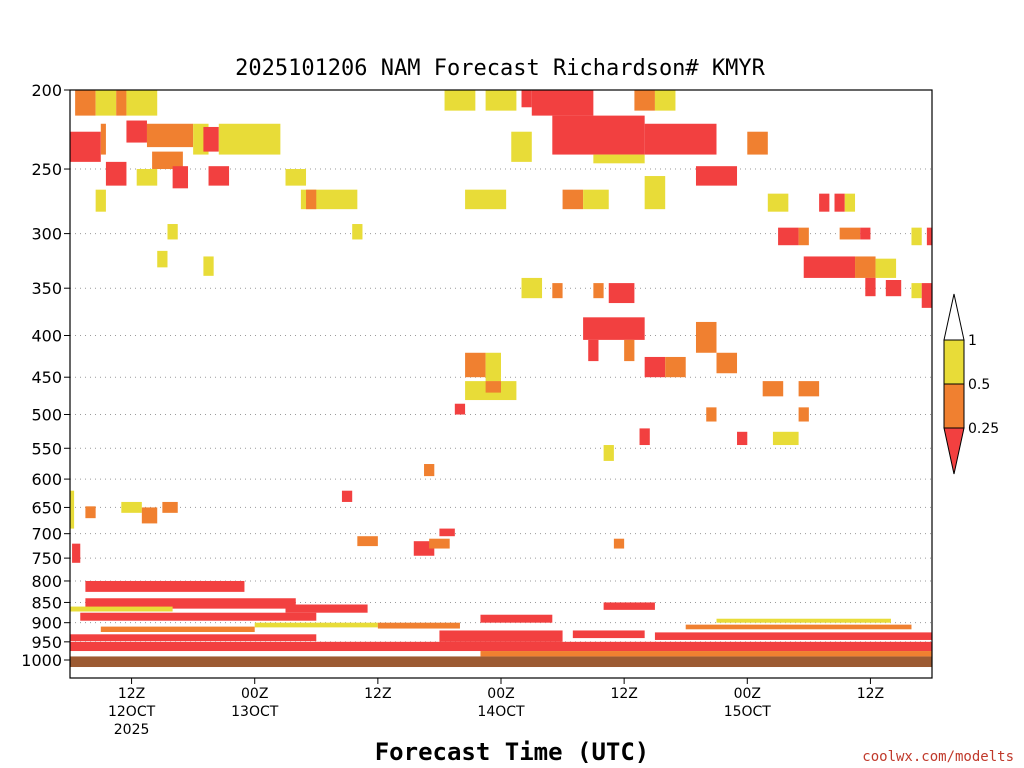 Image resolution: width=1024 pixels, height=768 pixels. Describe the element at coordinates (132, 730) in the screenshot. I see `x-tick-year: 2025` at that location.